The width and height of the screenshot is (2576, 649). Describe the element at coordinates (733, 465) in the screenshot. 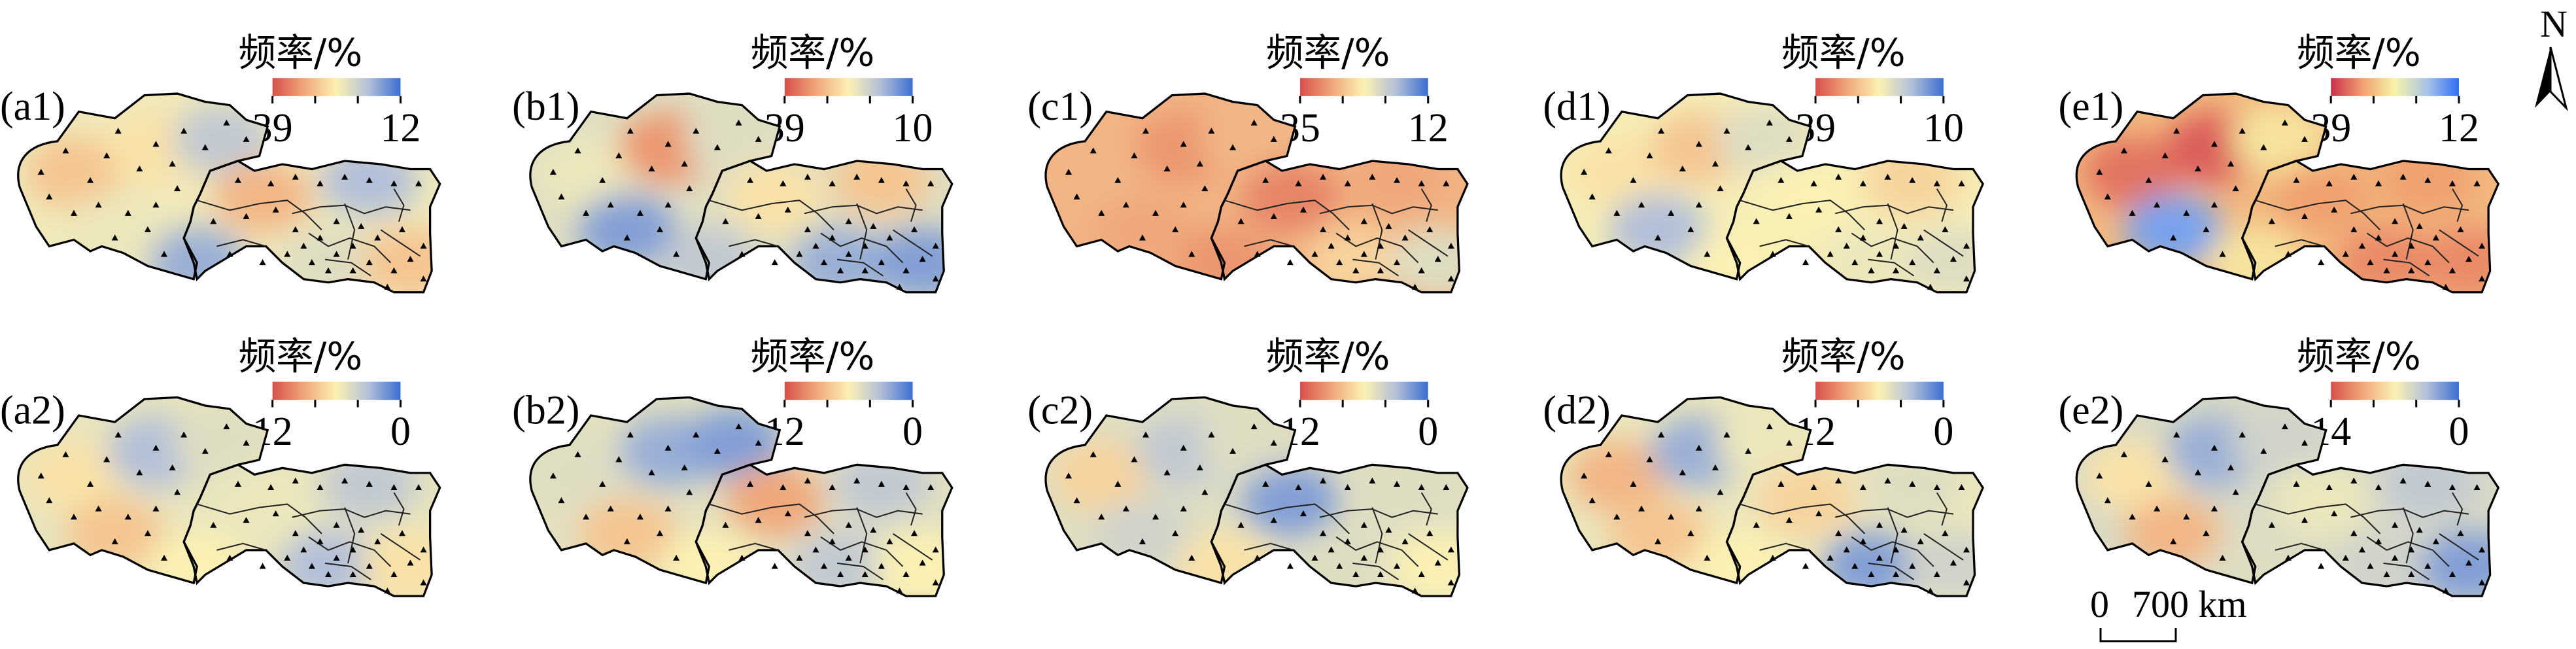

I see `map-panel-b2: (b2)频率/%12 0` at that location.